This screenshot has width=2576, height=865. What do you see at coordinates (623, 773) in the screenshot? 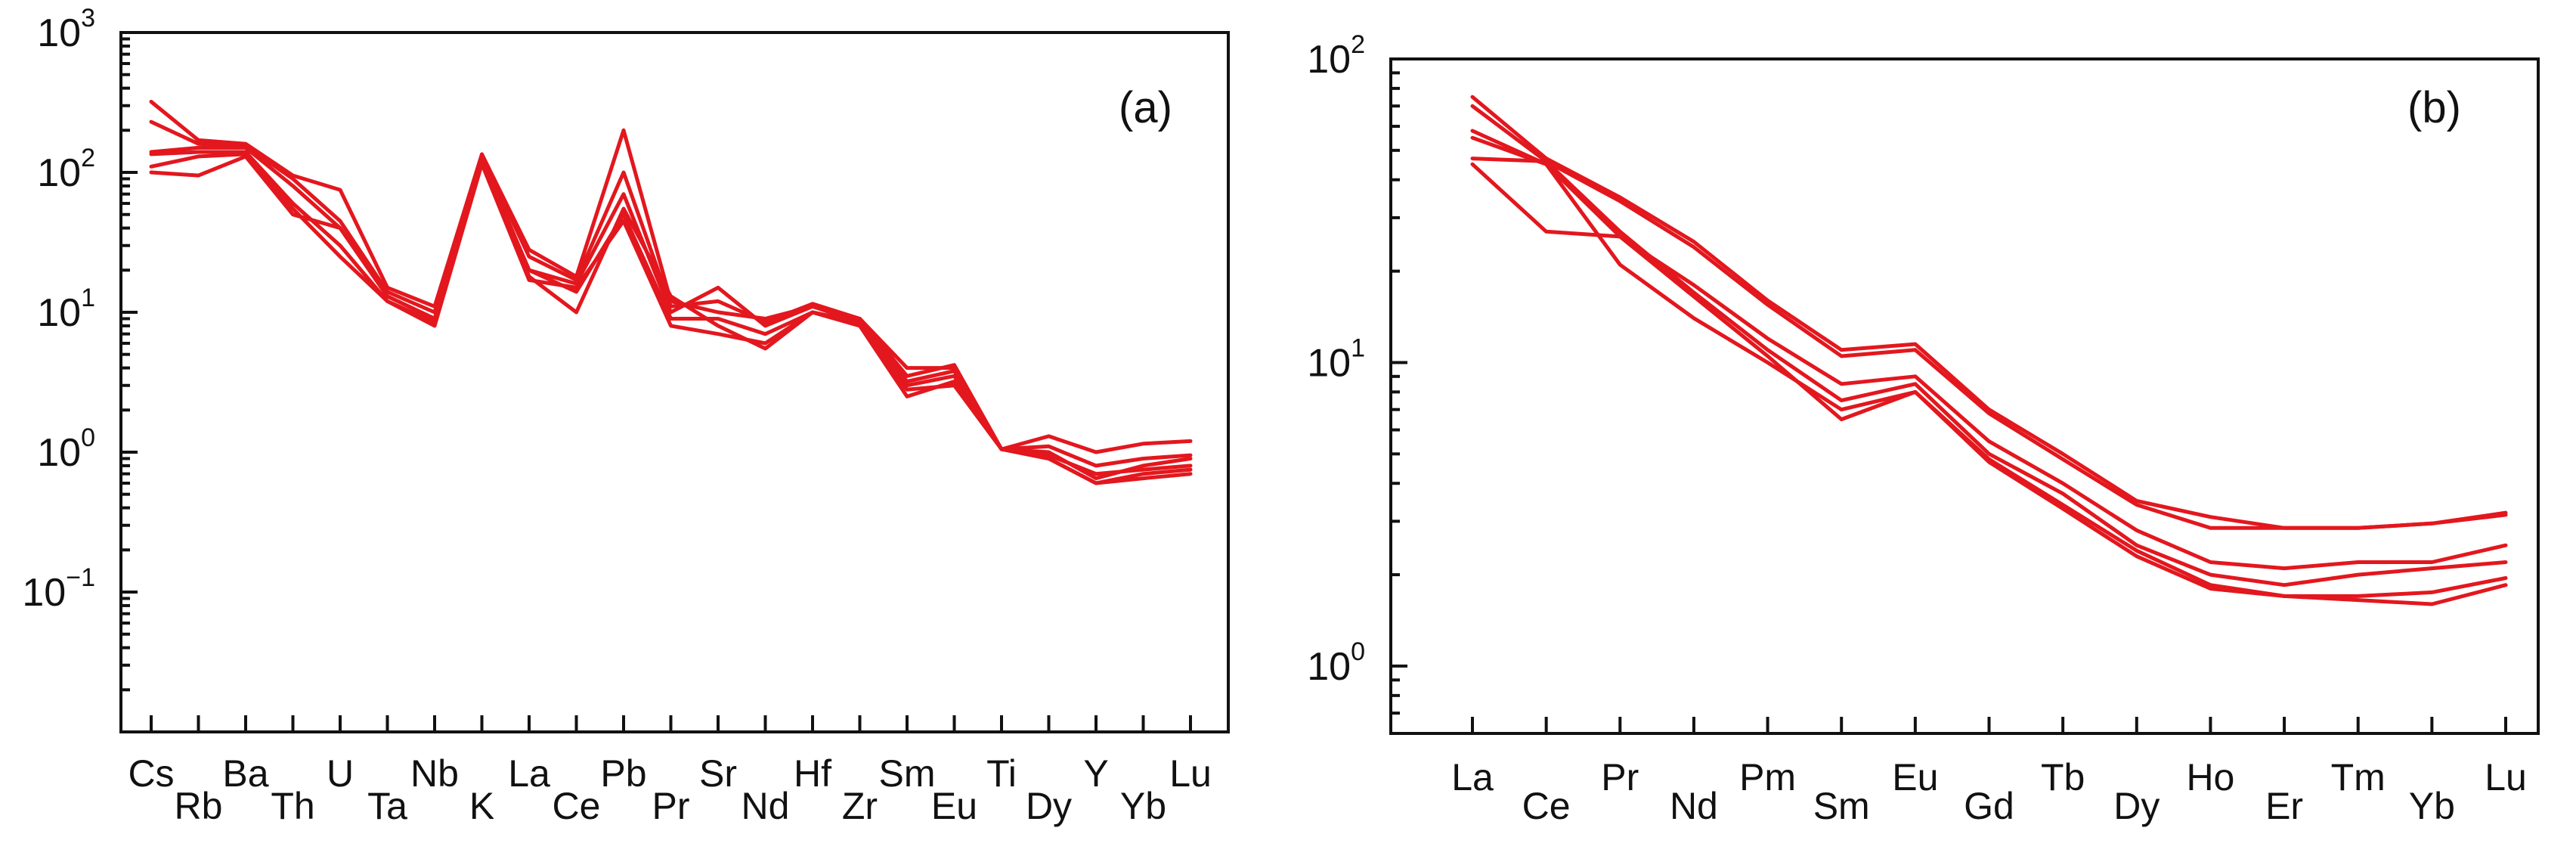
I see `panel-a-x-tick-label-pb: Pb` at bounding box center [623, 773].